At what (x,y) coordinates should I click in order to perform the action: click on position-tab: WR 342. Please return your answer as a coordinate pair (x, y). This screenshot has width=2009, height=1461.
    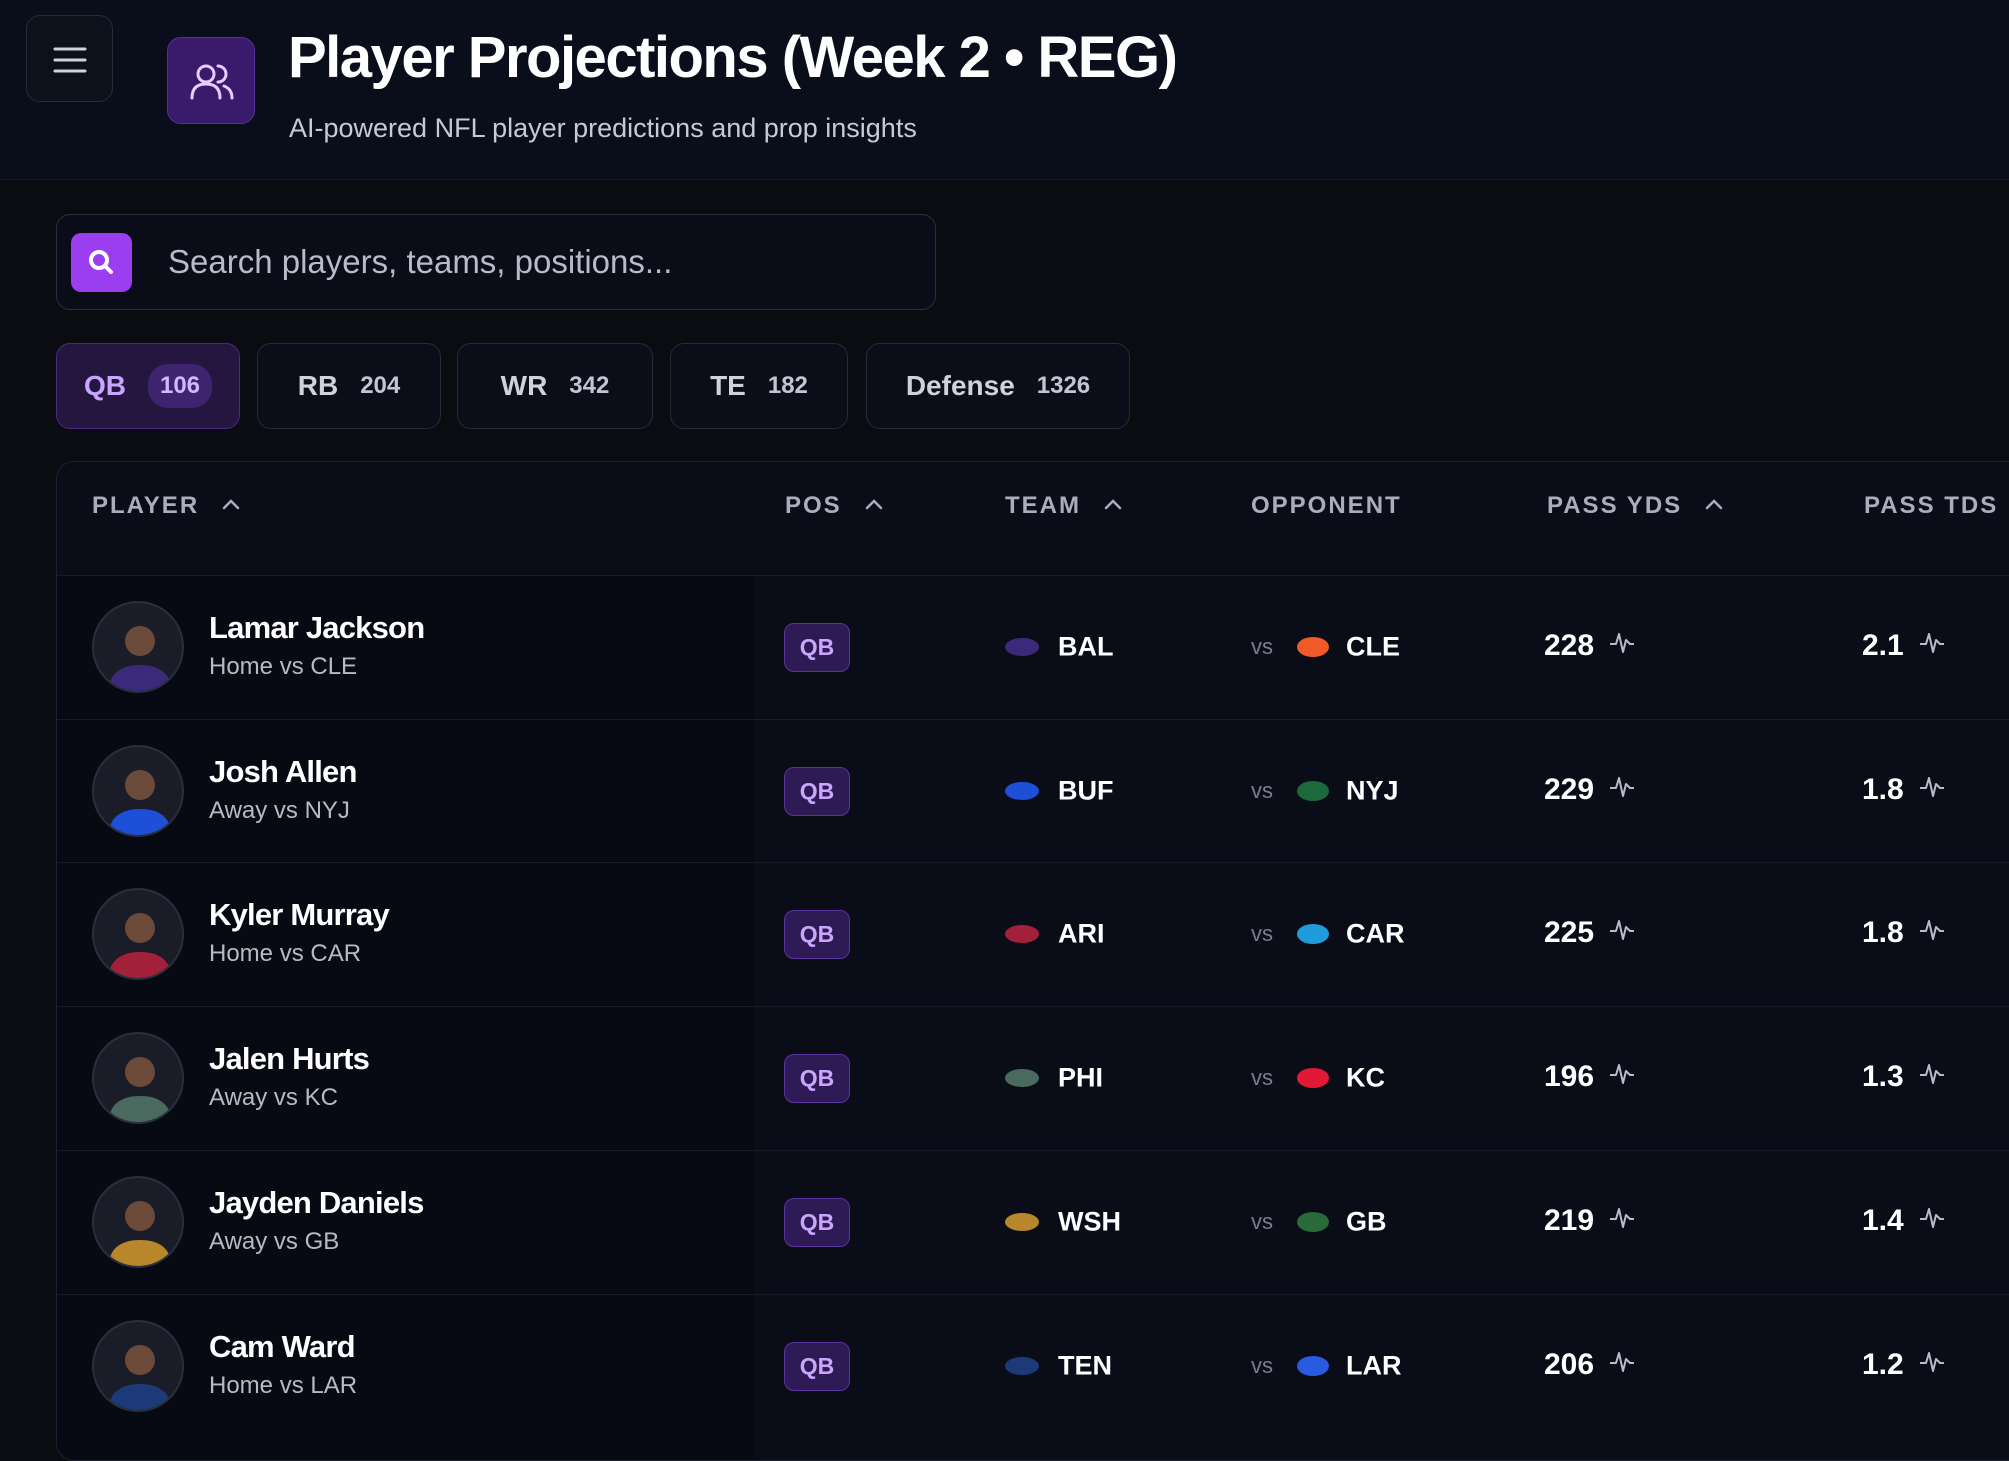
    Looking at the image, I should click on (555, 386).